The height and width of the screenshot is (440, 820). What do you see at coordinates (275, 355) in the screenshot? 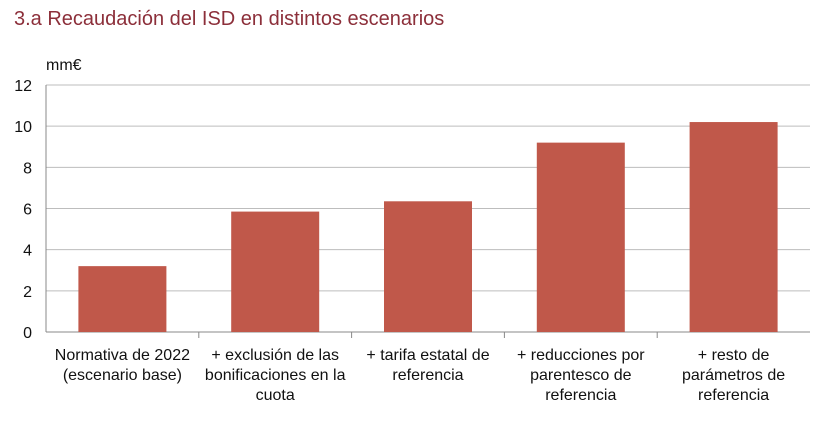
I see `x-category-label-line: + exclusión de las` at bounding box center [275, 355].